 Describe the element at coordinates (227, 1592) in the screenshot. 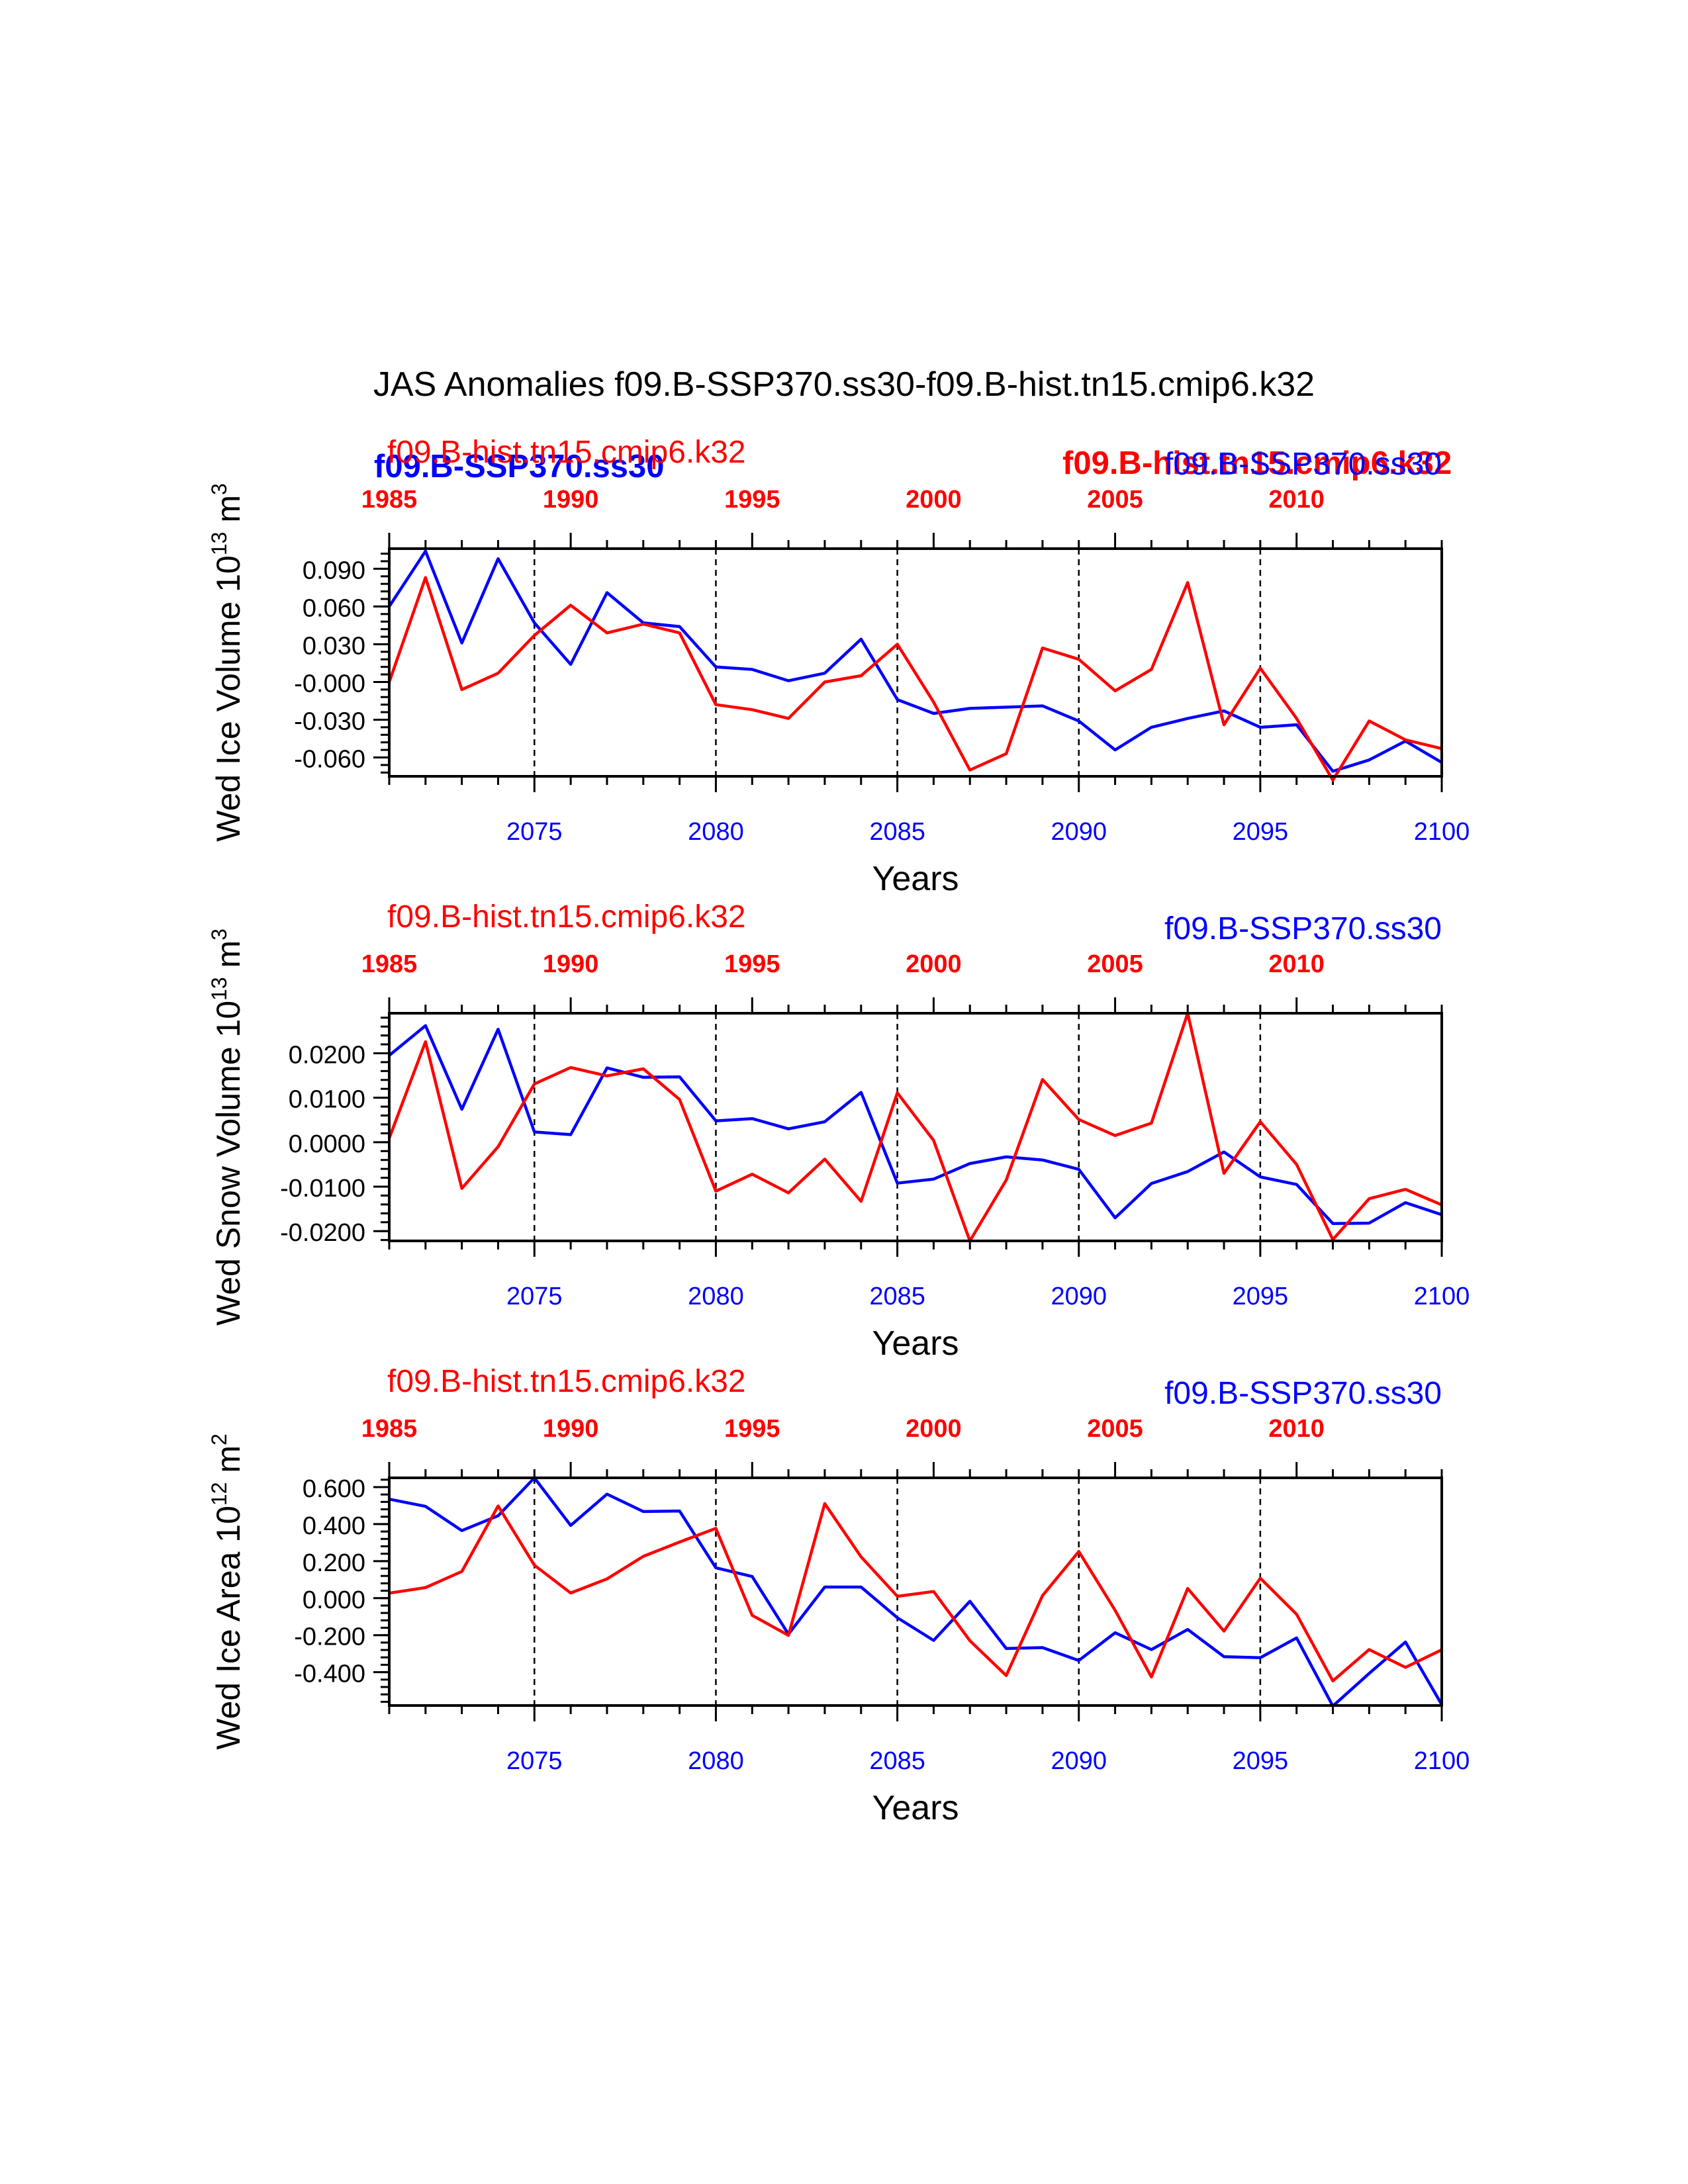

I see `y-axis-title: Wed Ice Area 1012 m2` at that location.